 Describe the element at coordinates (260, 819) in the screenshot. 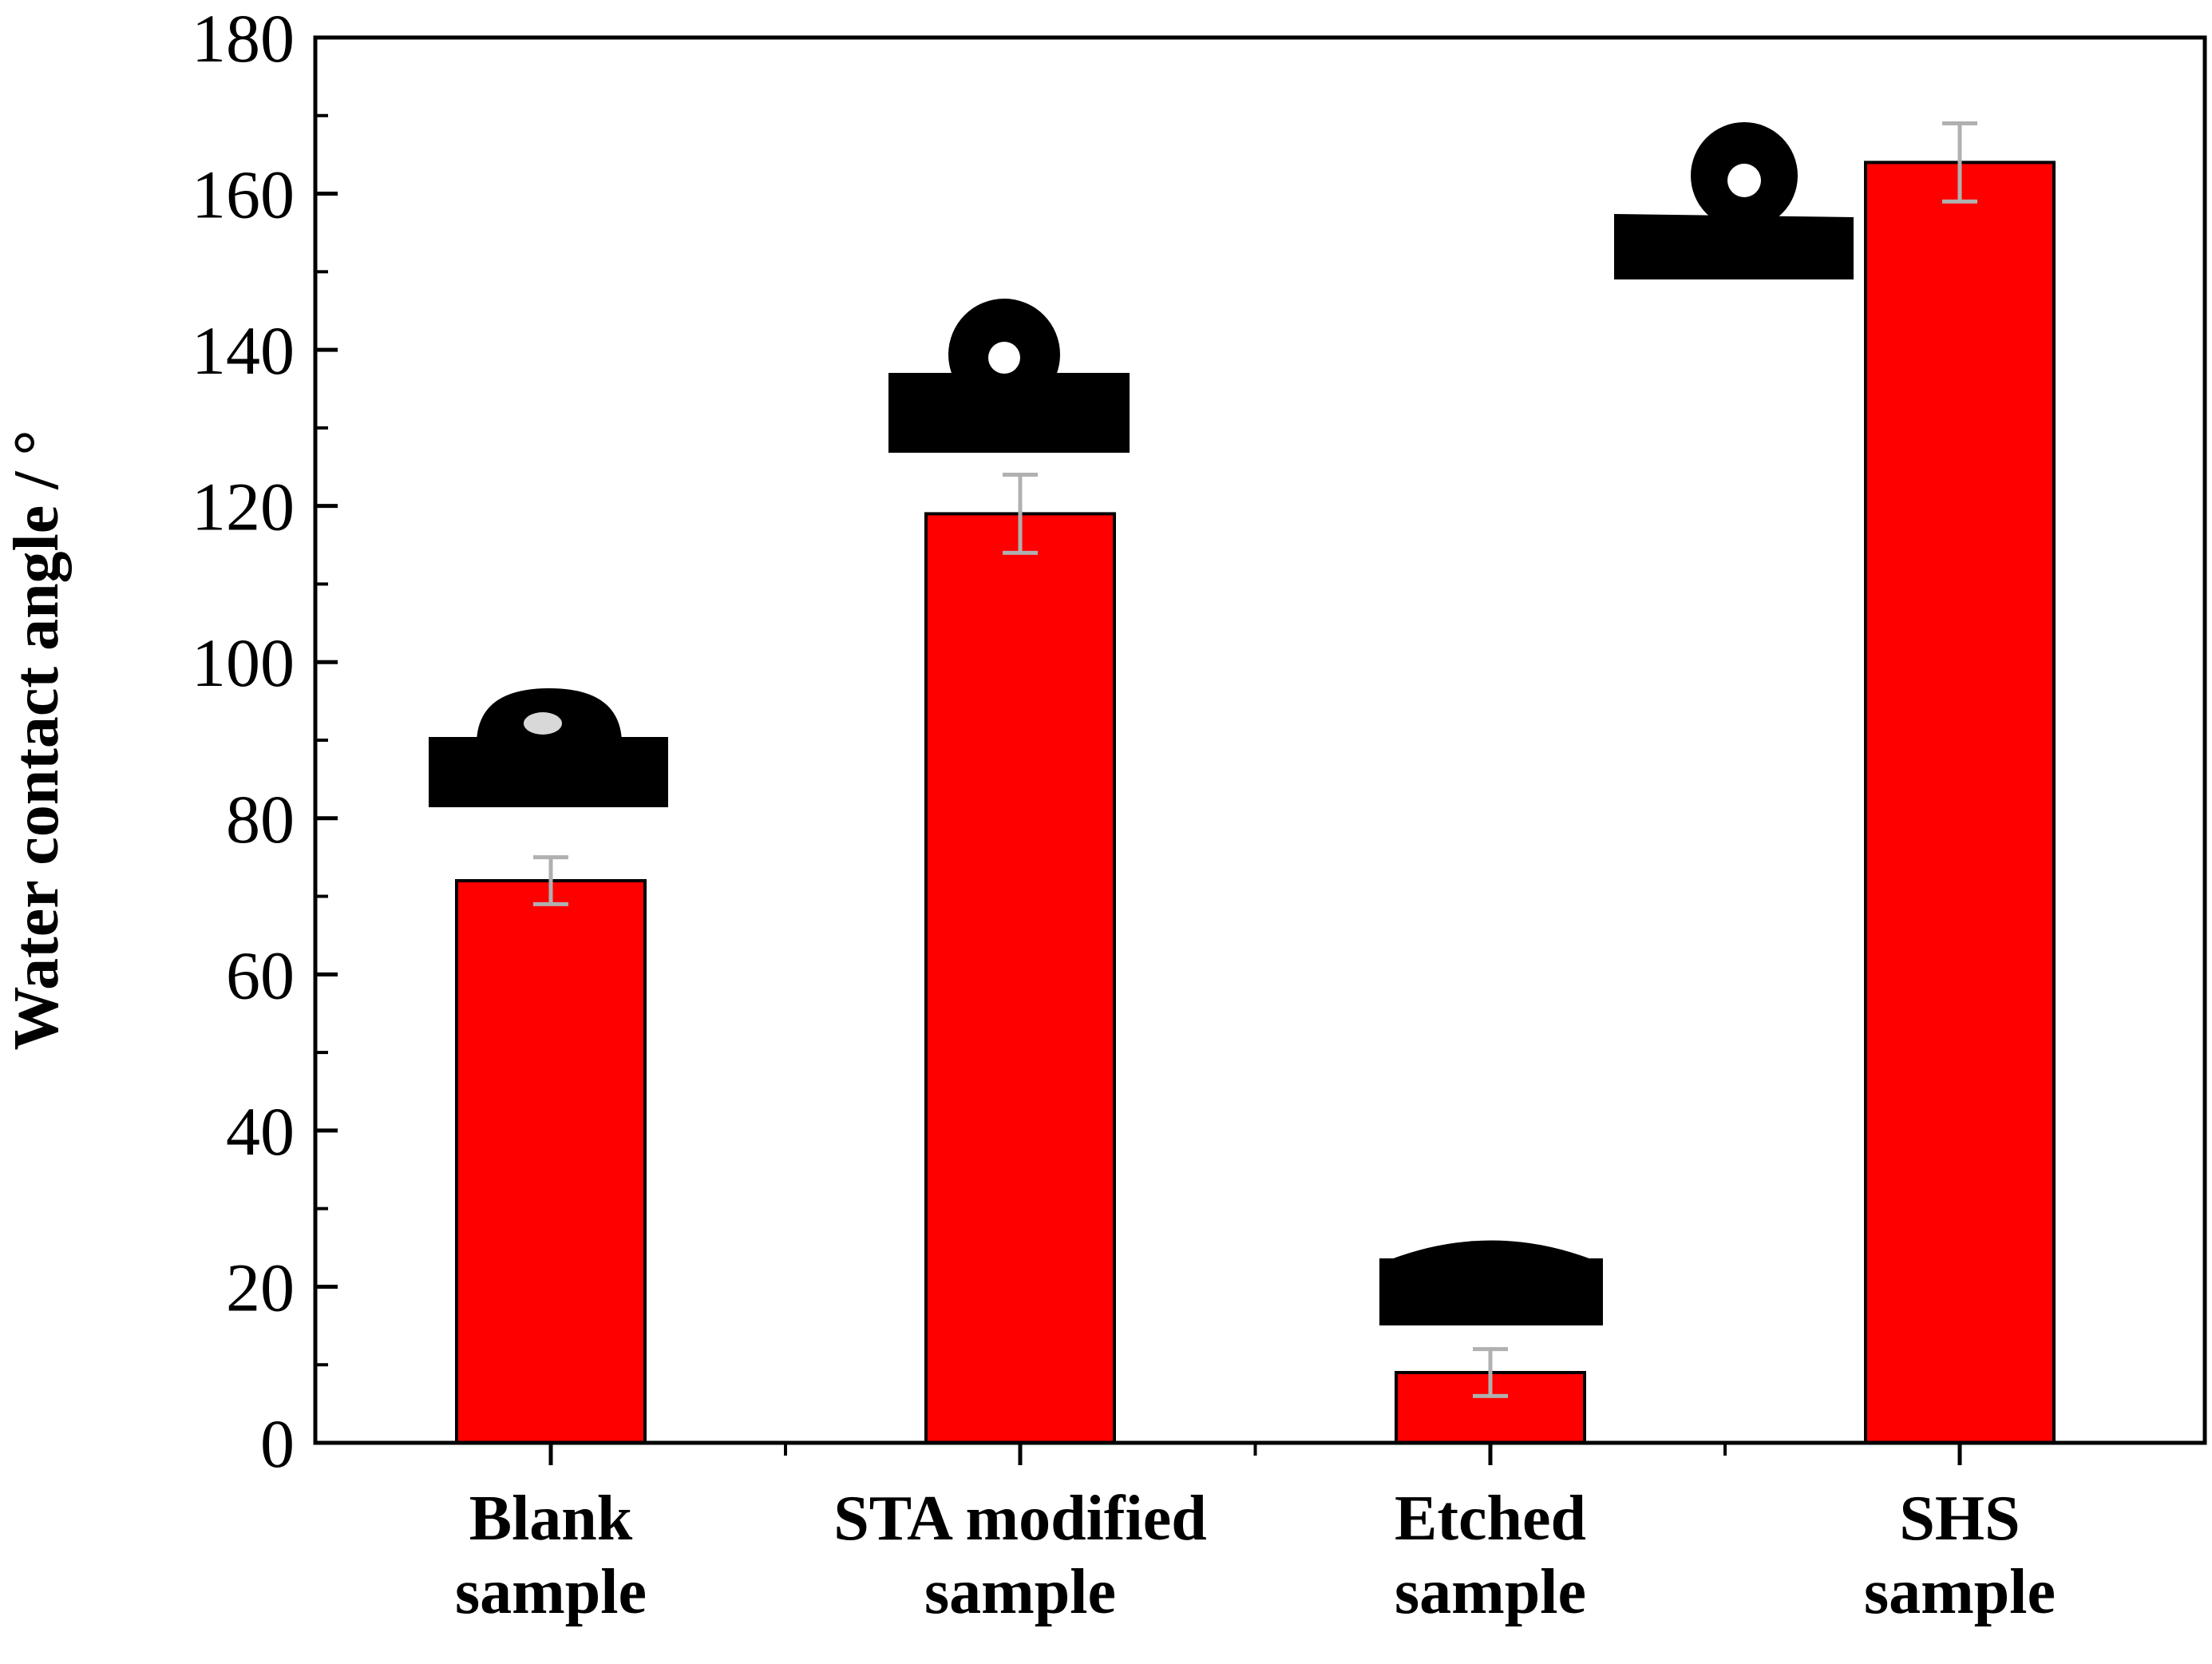

I see `y-tick-label: 80` at that location.